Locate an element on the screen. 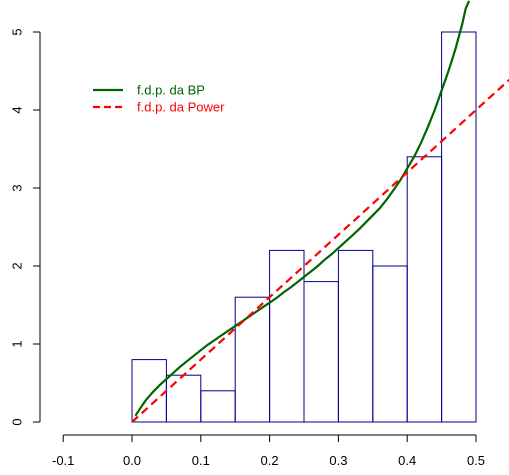 The image size is (509, 475). x-axis: -0.1 0.0 0.1 0.2 0.3 0.4 0.5 is located at coordinates (268, 451).